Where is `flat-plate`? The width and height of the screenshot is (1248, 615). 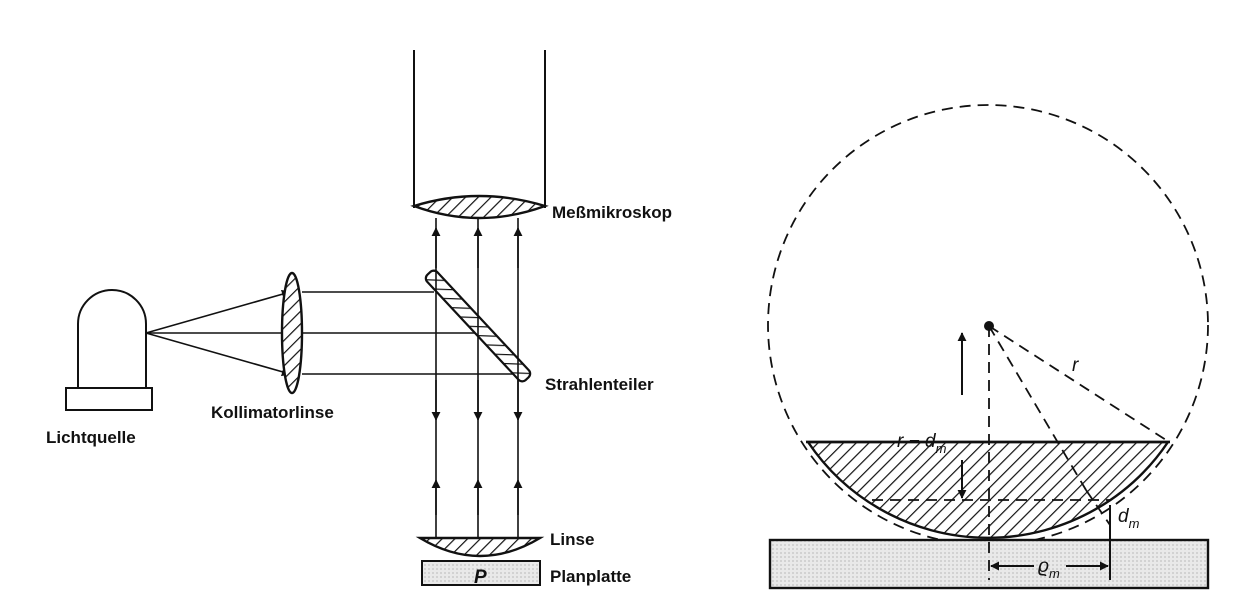 flat-plate is located at coordinates (481, 573).